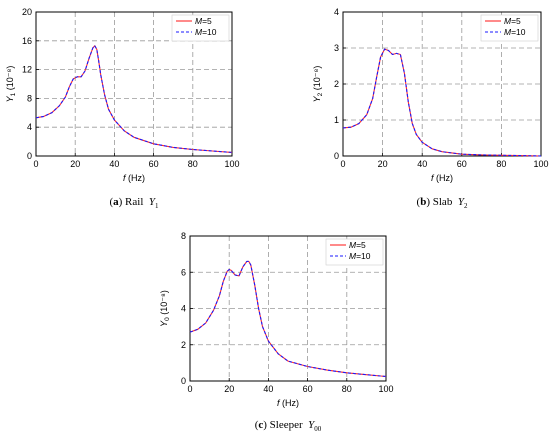  What do you see at coordinates (466, 206) in the screenshot?
I see `caption-sub: 2` at bounding box center [466, 206].